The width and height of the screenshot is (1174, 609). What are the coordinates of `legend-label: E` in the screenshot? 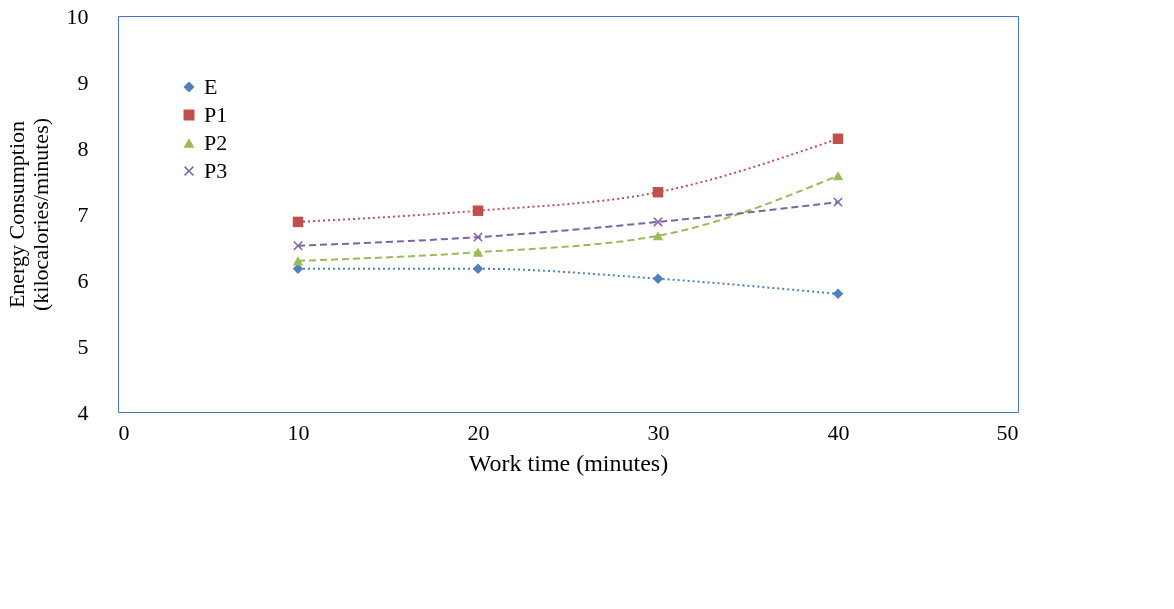 It's located at (211, 86).